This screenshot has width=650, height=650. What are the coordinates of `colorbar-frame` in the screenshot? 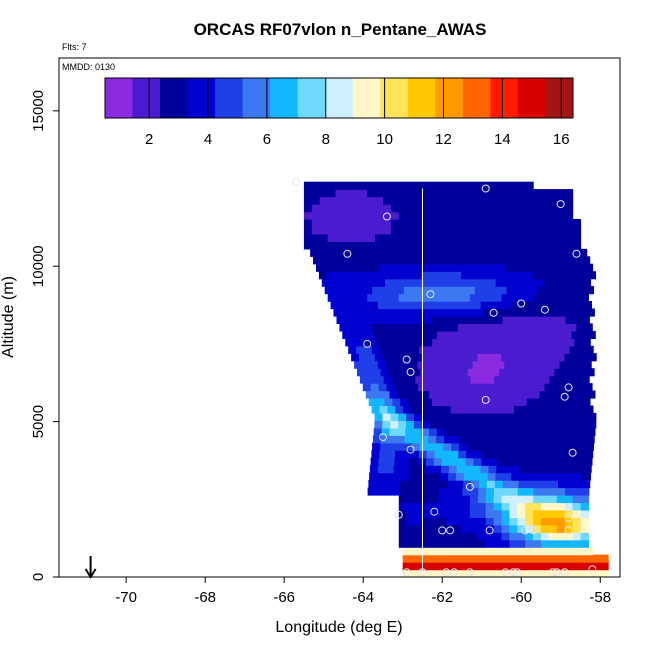 It's located at (339, 98).